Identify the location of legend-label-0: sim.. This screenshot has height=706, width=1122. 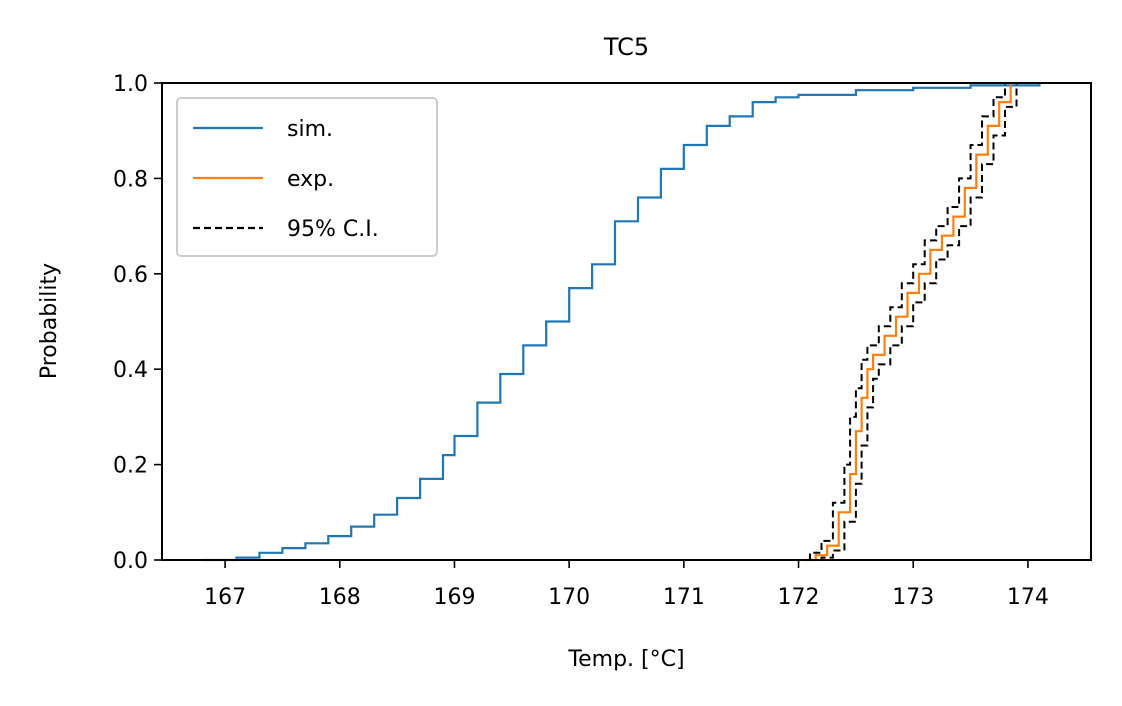
(310, 129).